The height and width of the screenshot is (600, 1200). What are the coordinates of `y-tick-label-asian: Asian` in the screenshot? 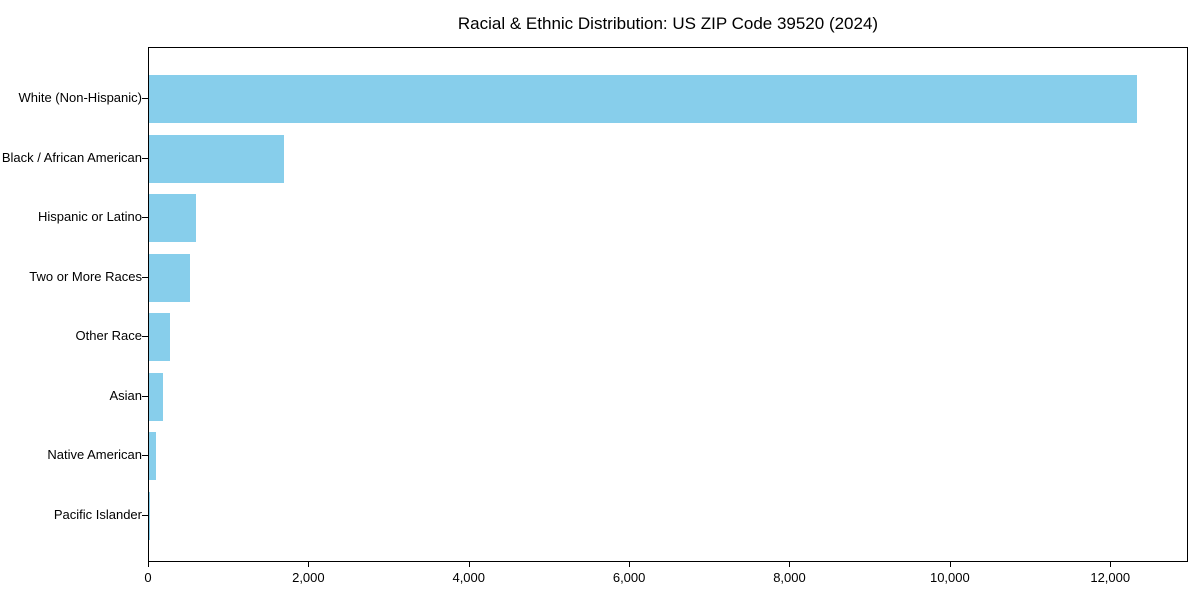 It's located at (125, 395).